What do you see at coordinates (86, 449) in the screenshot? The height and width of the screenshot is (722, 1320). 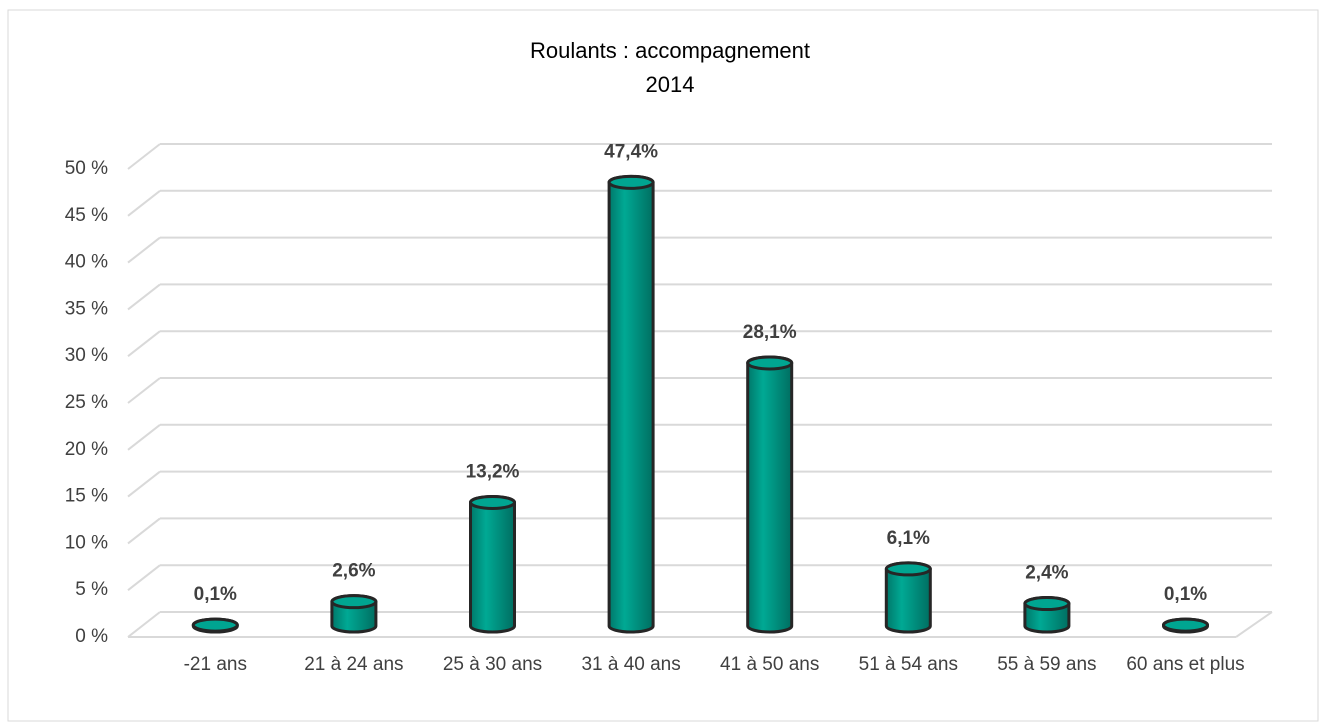 I see `y-tick-label: 20 %` at bounding box center [86, 449].